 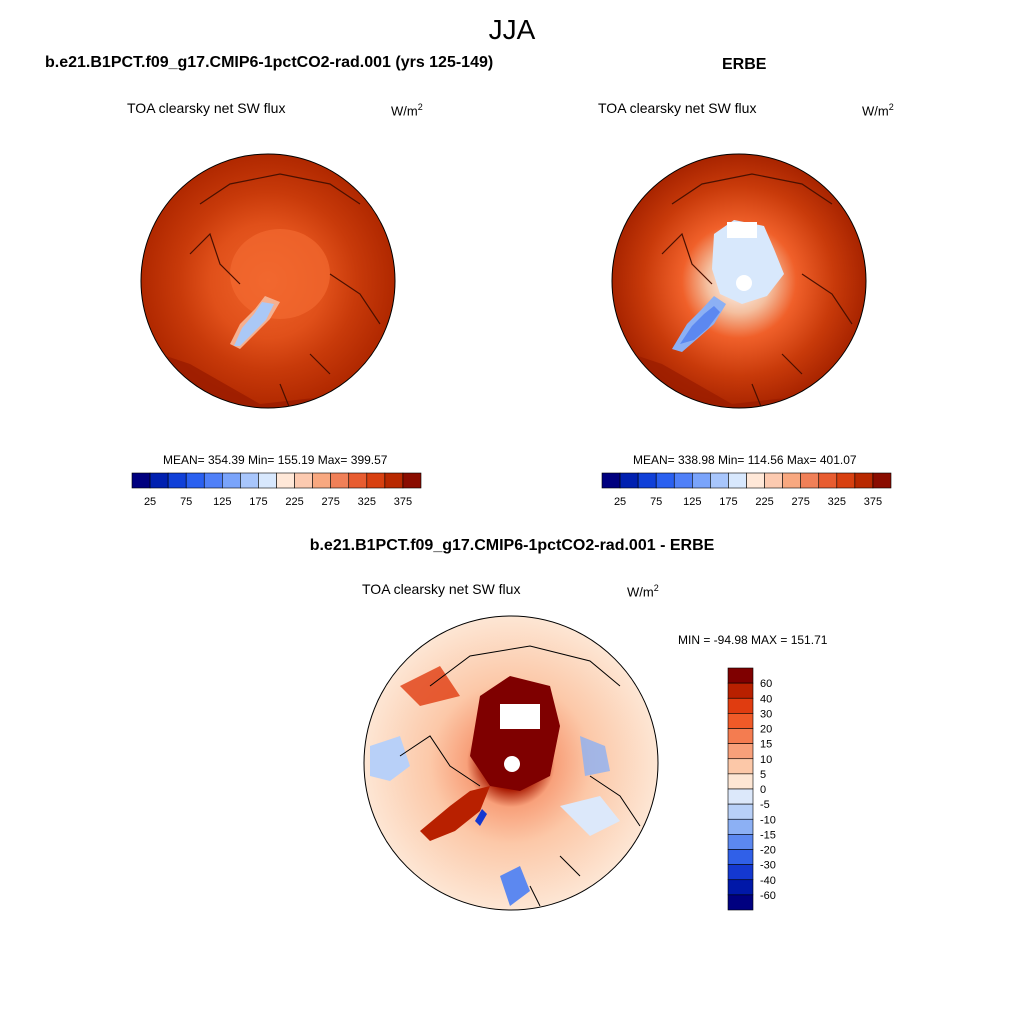 I want to click on right-units: W/m2, so click(x=878, y=110).